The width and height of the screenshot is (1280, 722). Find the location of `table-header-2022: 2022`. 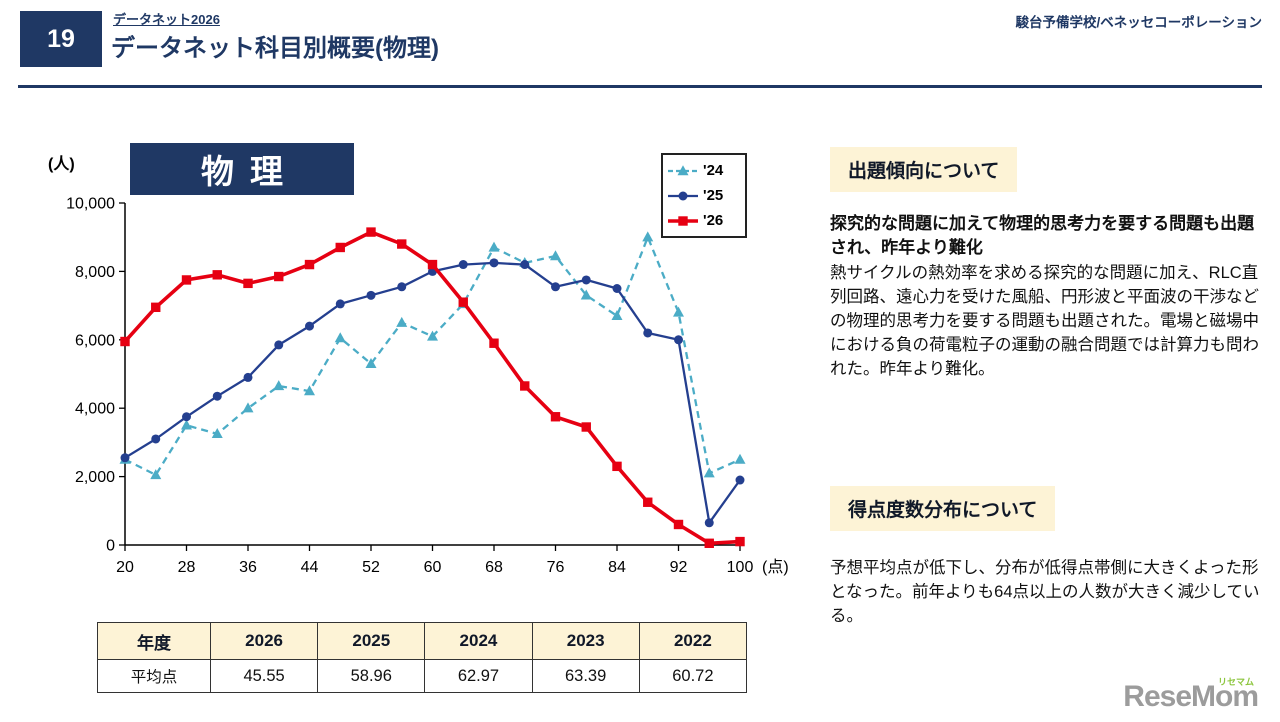

table-header-2022: 2022 is located at coordinates (693, 641).